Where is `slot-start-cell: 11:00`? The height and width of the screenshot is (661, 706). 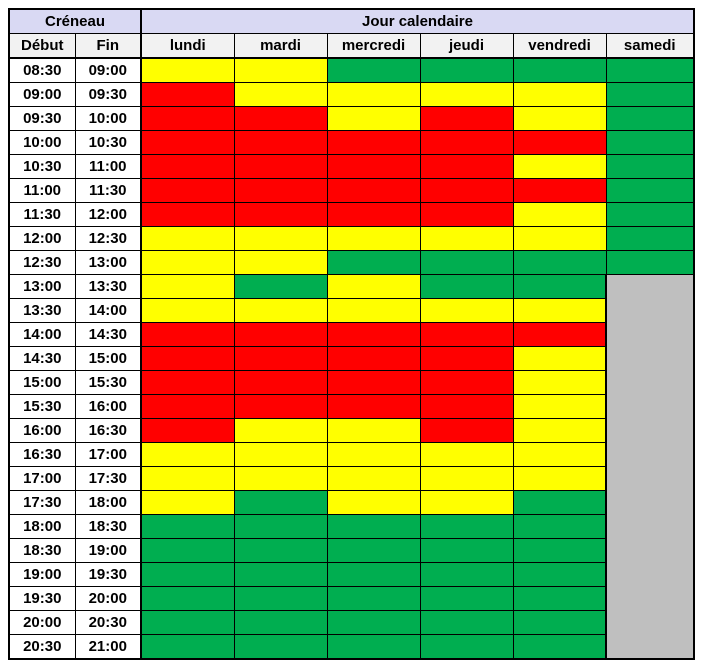 slot-start-cell: 11:00 is located at coordinates (42, 190).